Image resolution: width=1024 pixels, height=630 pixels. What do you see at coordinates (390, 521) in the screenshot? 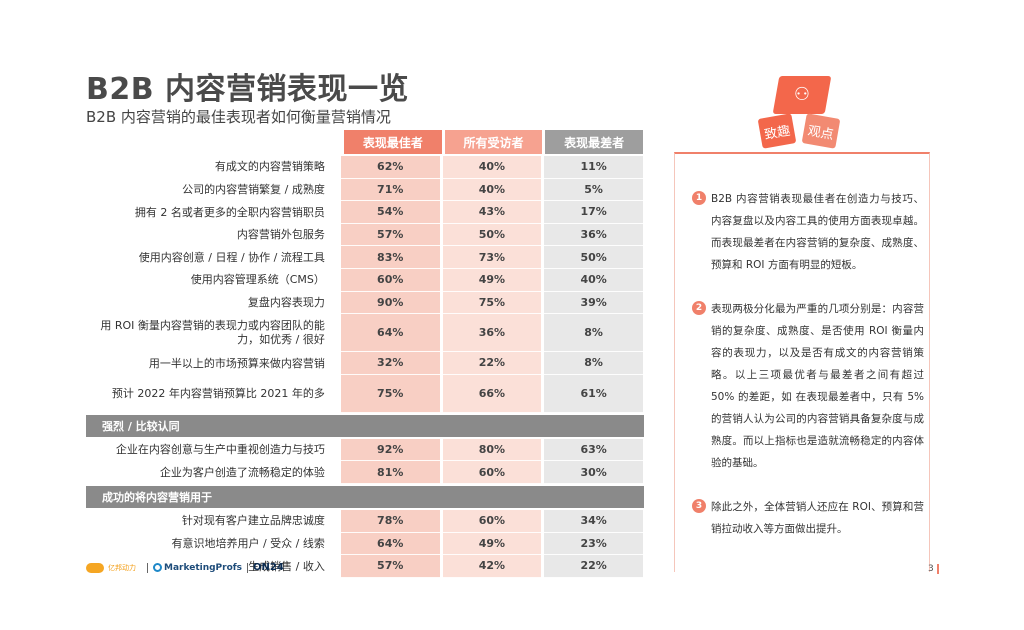
I see `cell-best: 78%` at bounding box center [390, 521].